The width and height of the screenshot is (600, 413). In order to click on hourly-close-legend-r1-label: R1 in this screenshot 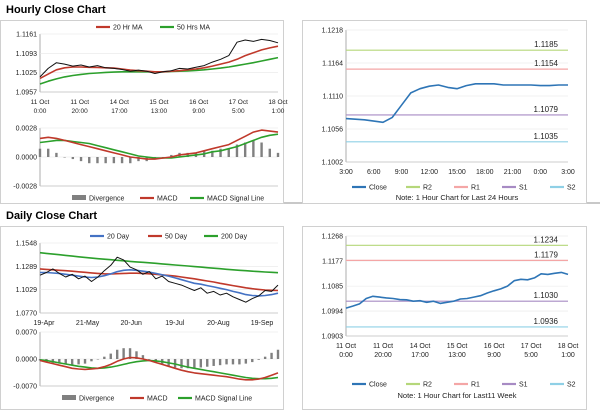, I will do `click(475, 188)`.